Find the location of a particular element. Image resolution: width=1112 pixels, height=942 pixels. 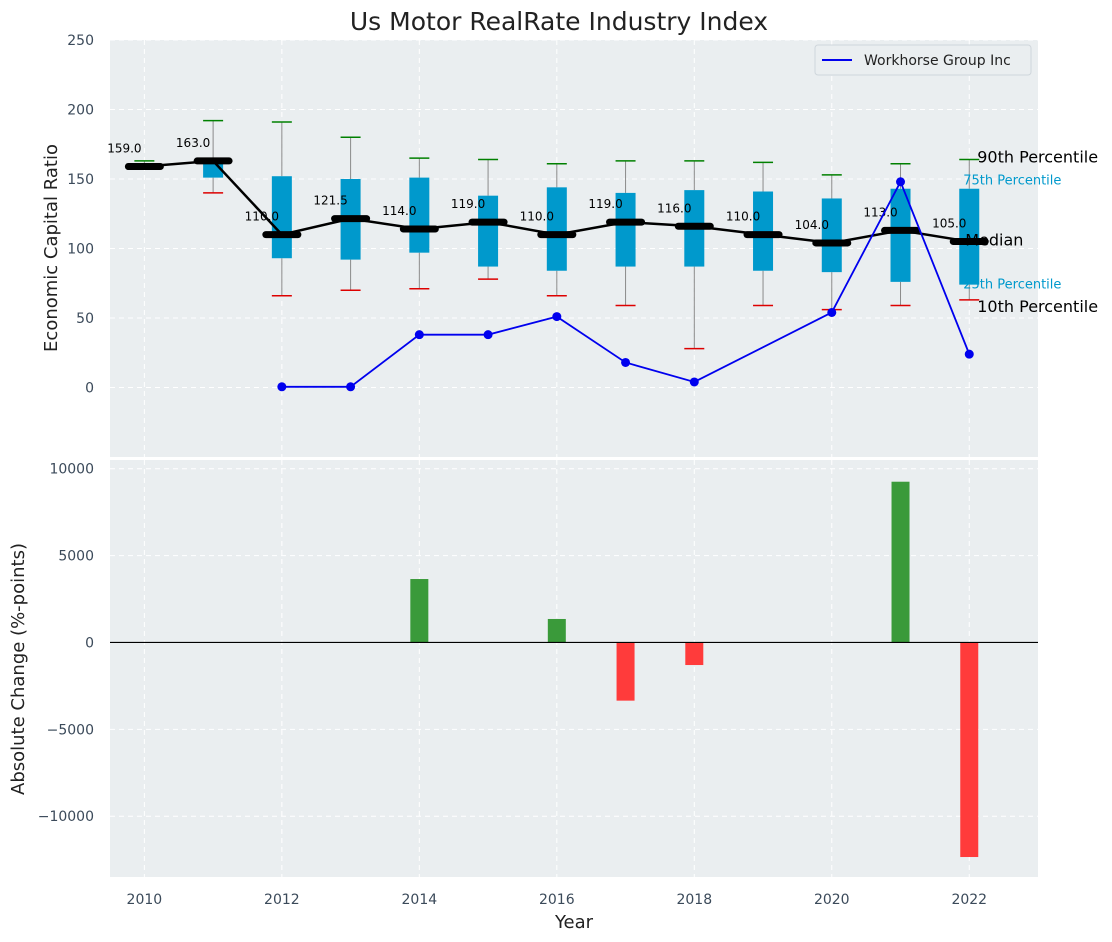

top-y-tick-label: 50 is located at coordinates (85, 319).